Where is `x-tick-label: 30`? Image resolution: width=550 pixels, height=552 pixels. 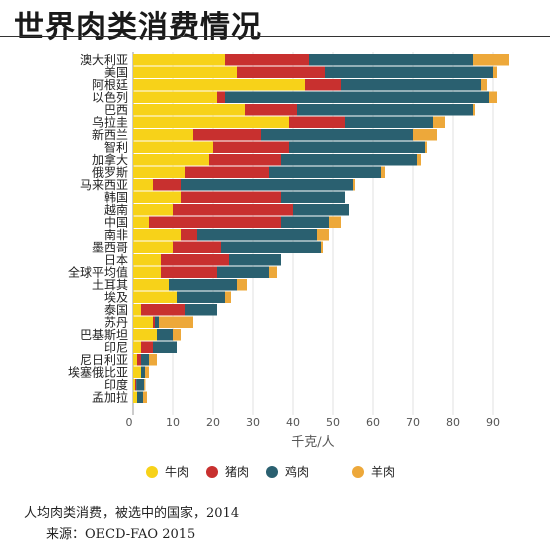
x-tick-label: 30 is located at coordinates (253, 422).